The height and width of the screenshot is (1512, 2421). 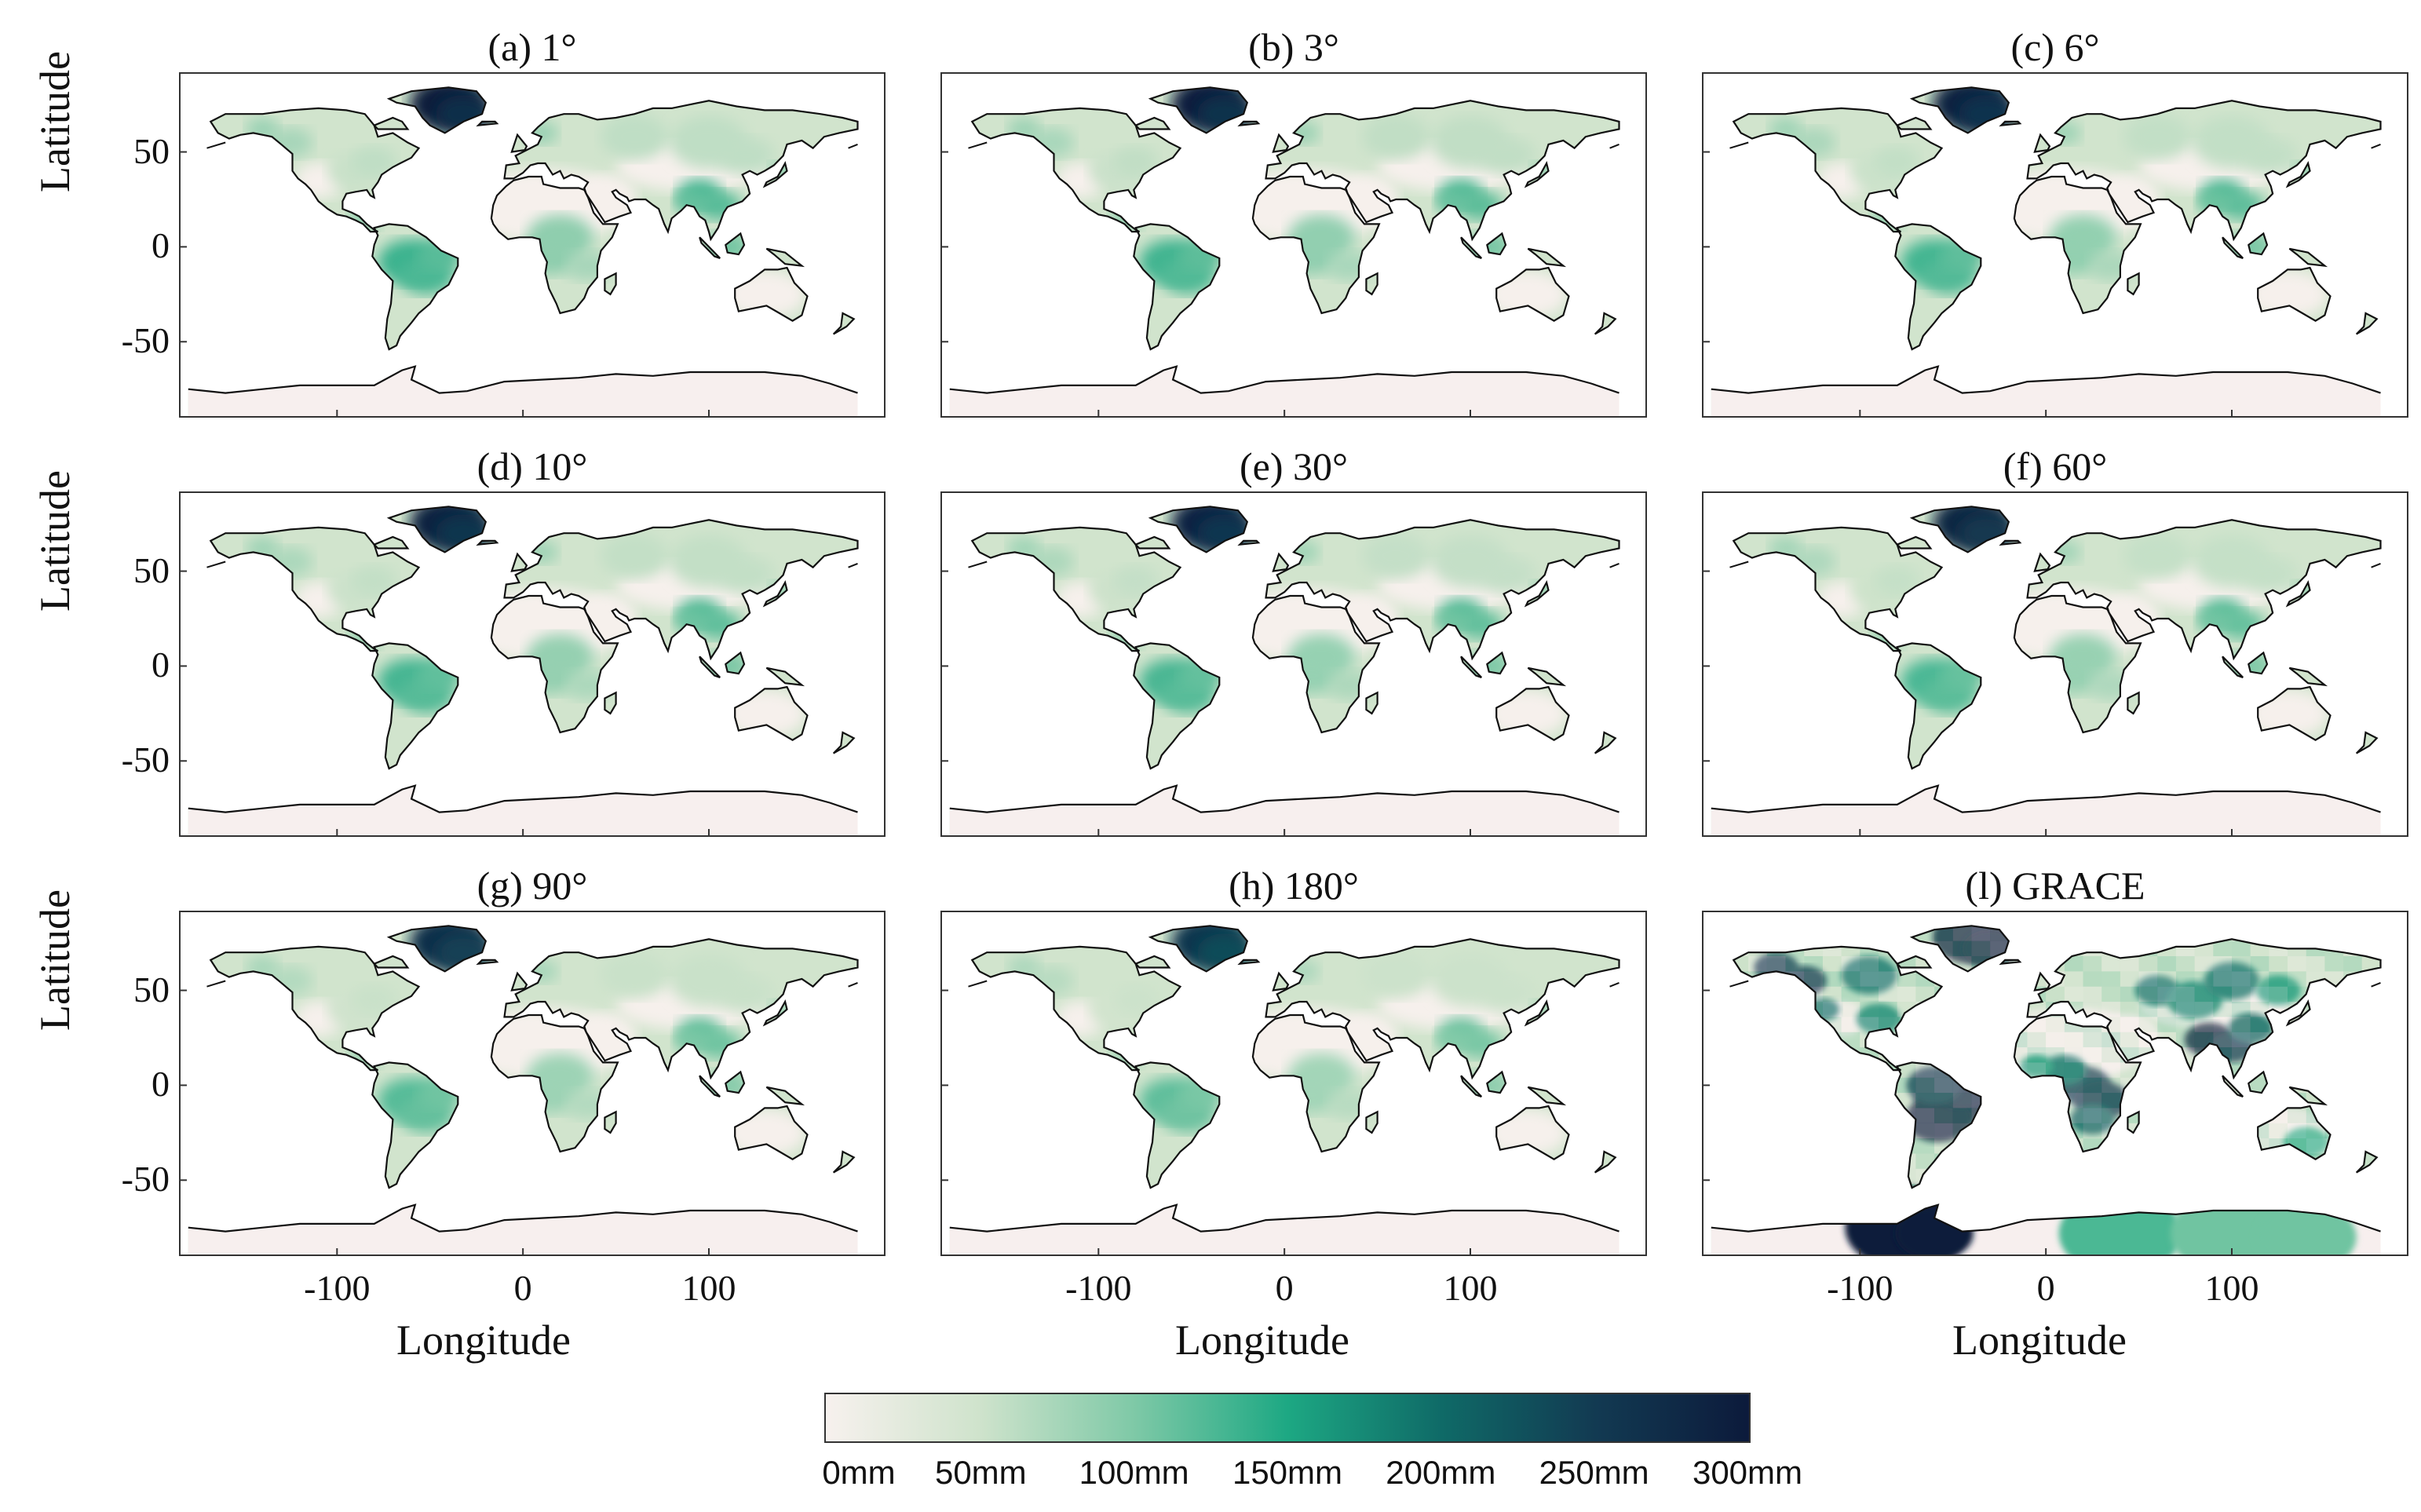 What do you see at coordinates (1441, 1472) in the screenshot?
I see `colorbar-tick-label: 200mm` at bounding box center [1441, 1472].